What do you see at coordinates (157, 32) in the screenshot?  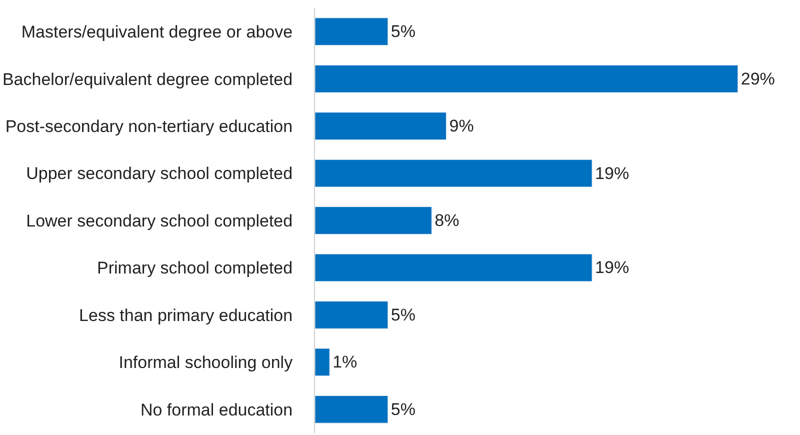 I see `y-tick-label: Masters/equivalent degree or above` at bounding box center [157, 32].